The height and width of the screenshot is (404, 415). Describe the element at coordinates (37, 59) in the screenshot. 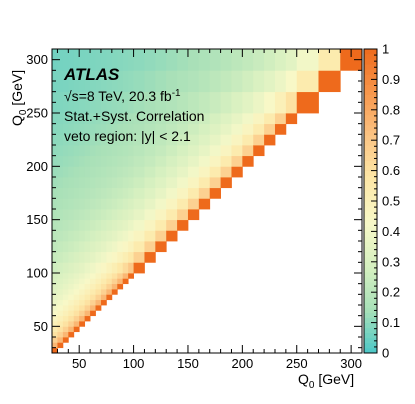

I see `y-tick-label: 300` at that location.